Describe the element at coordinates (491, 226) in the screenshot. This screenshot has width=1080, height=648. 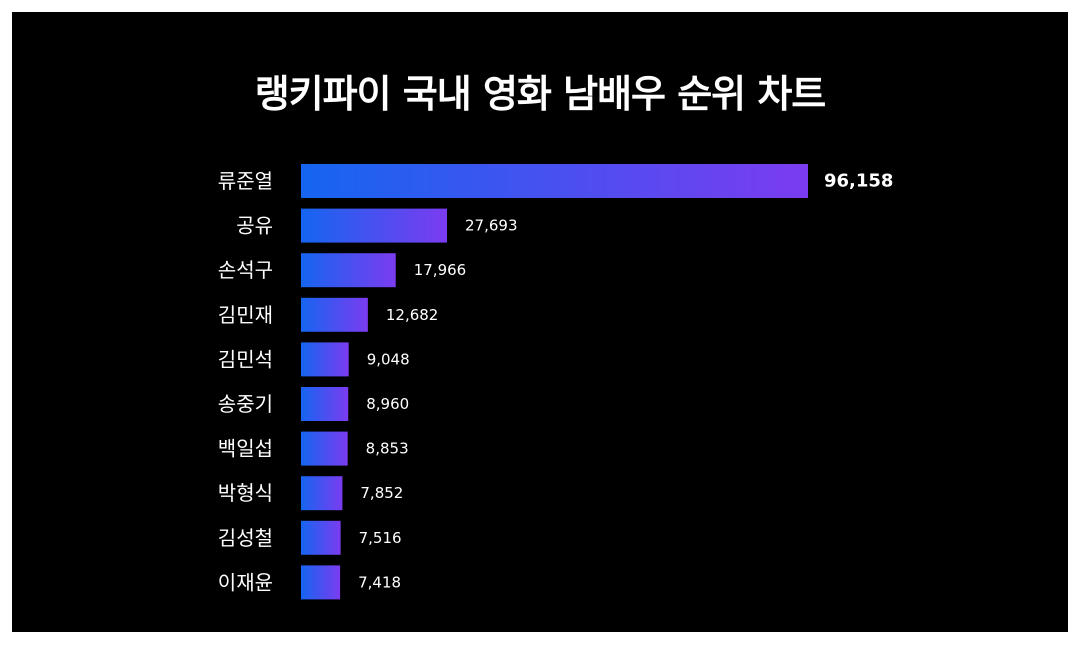
I see `value-label: 27,693` at that location.